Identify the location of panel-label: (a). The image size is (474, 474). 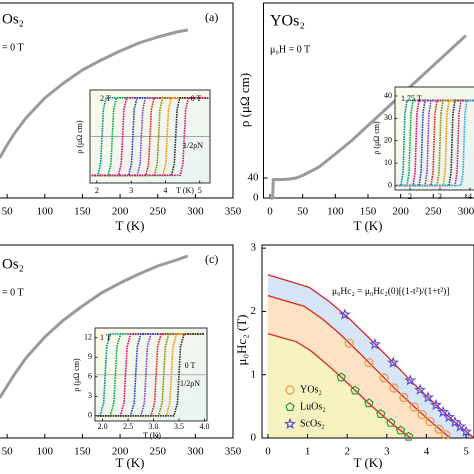
(211, 17).